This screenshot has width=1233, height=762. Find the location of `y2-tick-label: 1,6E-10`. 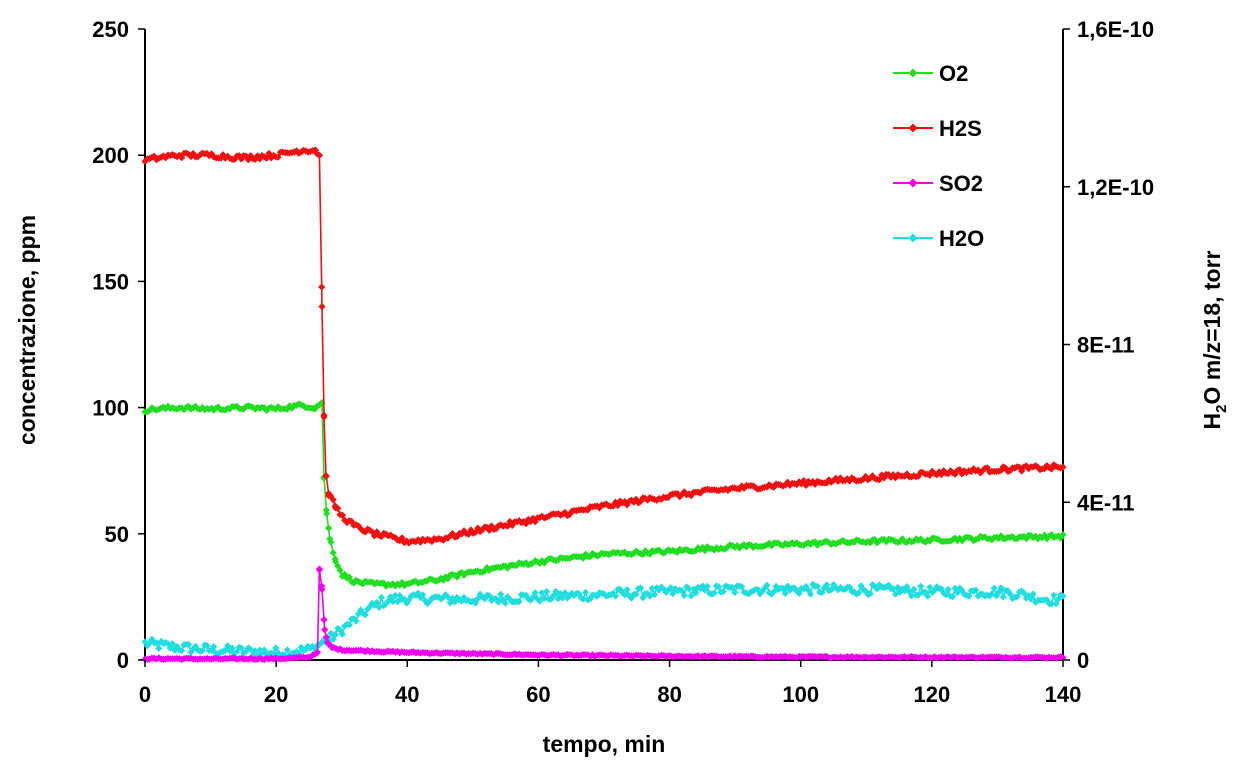

y2-tick-label: 1,6E-10 is located at coordinates (1115, 29).